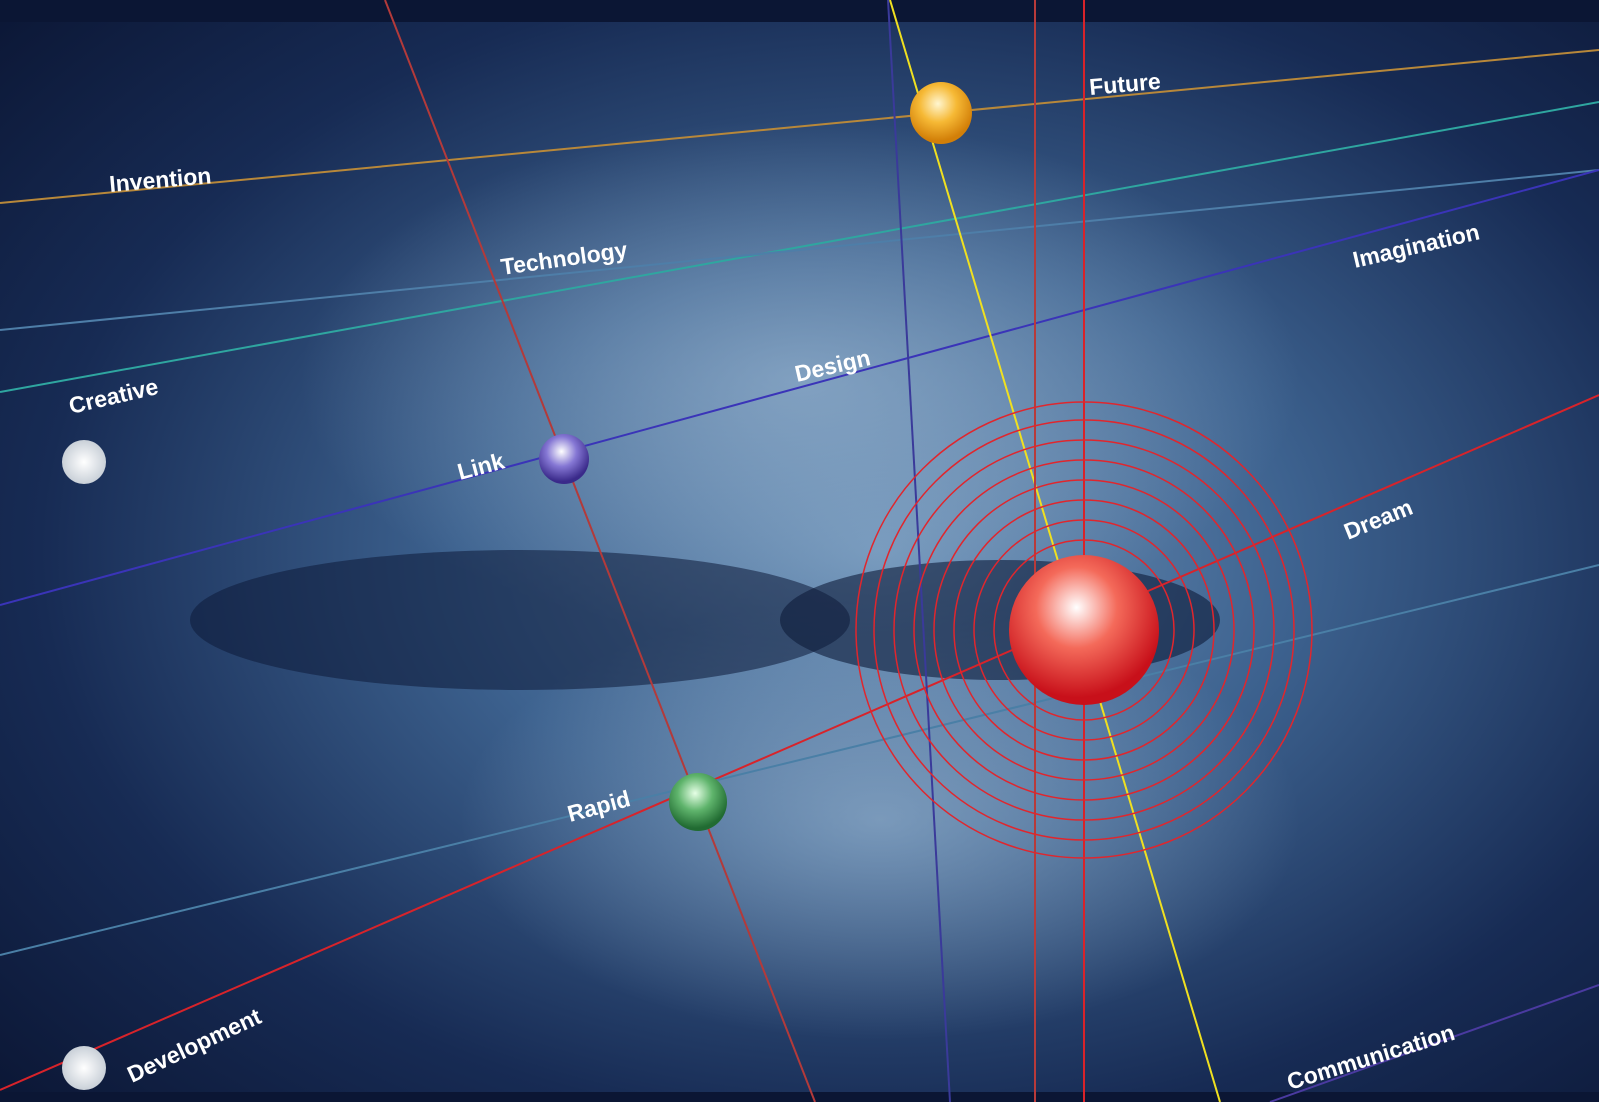  What do you see at coordinates (1125, 84) in the screenshot?
I see `word: Future` at bounding box center [1125, 84].